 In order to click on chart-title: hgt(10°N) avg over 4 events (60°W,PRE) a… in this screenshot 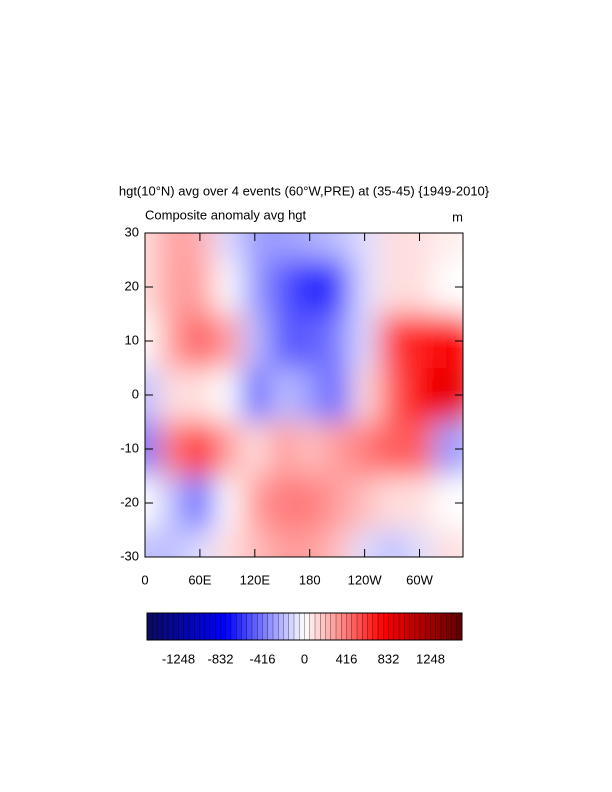, I will do `click(304, 190)`.